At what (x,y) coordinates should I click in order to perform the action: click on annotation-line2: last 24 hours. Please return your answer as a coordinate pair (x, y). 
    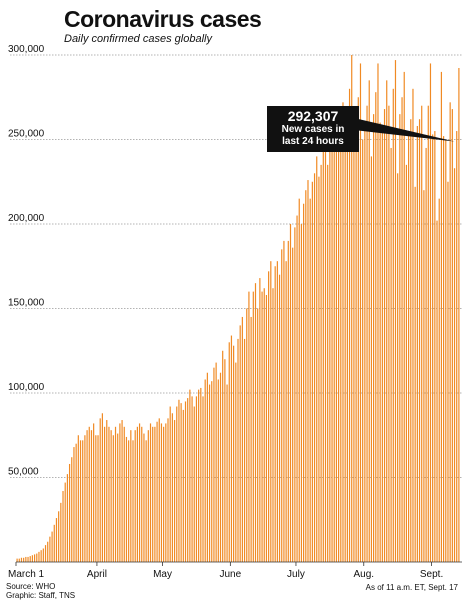
    Looking at the image, I should click on (313, 141).